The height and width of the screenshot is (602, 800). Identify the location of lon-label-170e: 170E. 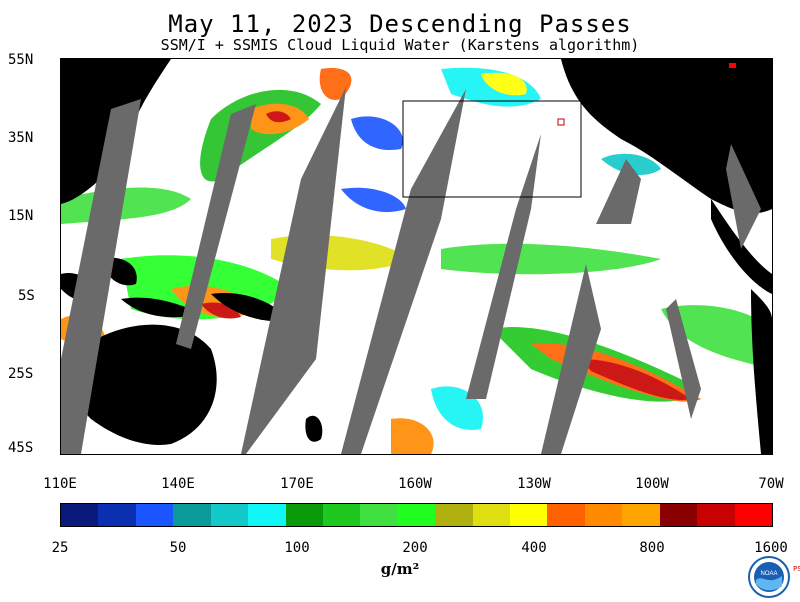
(297, 484).